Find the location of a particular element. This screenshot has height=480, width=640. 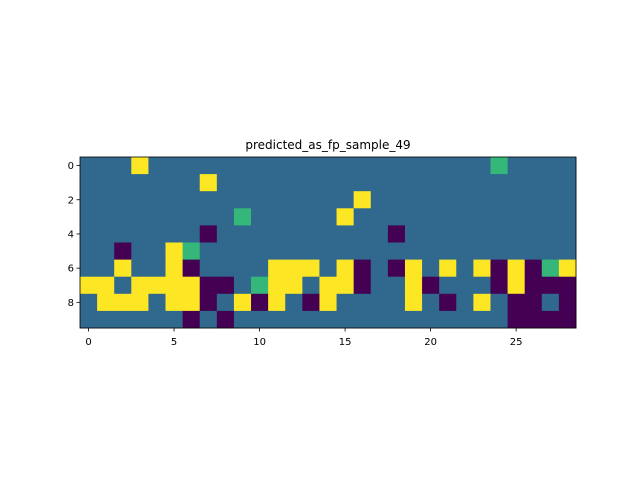

x-tick-label: 20 is located at coordinates (430, 342).